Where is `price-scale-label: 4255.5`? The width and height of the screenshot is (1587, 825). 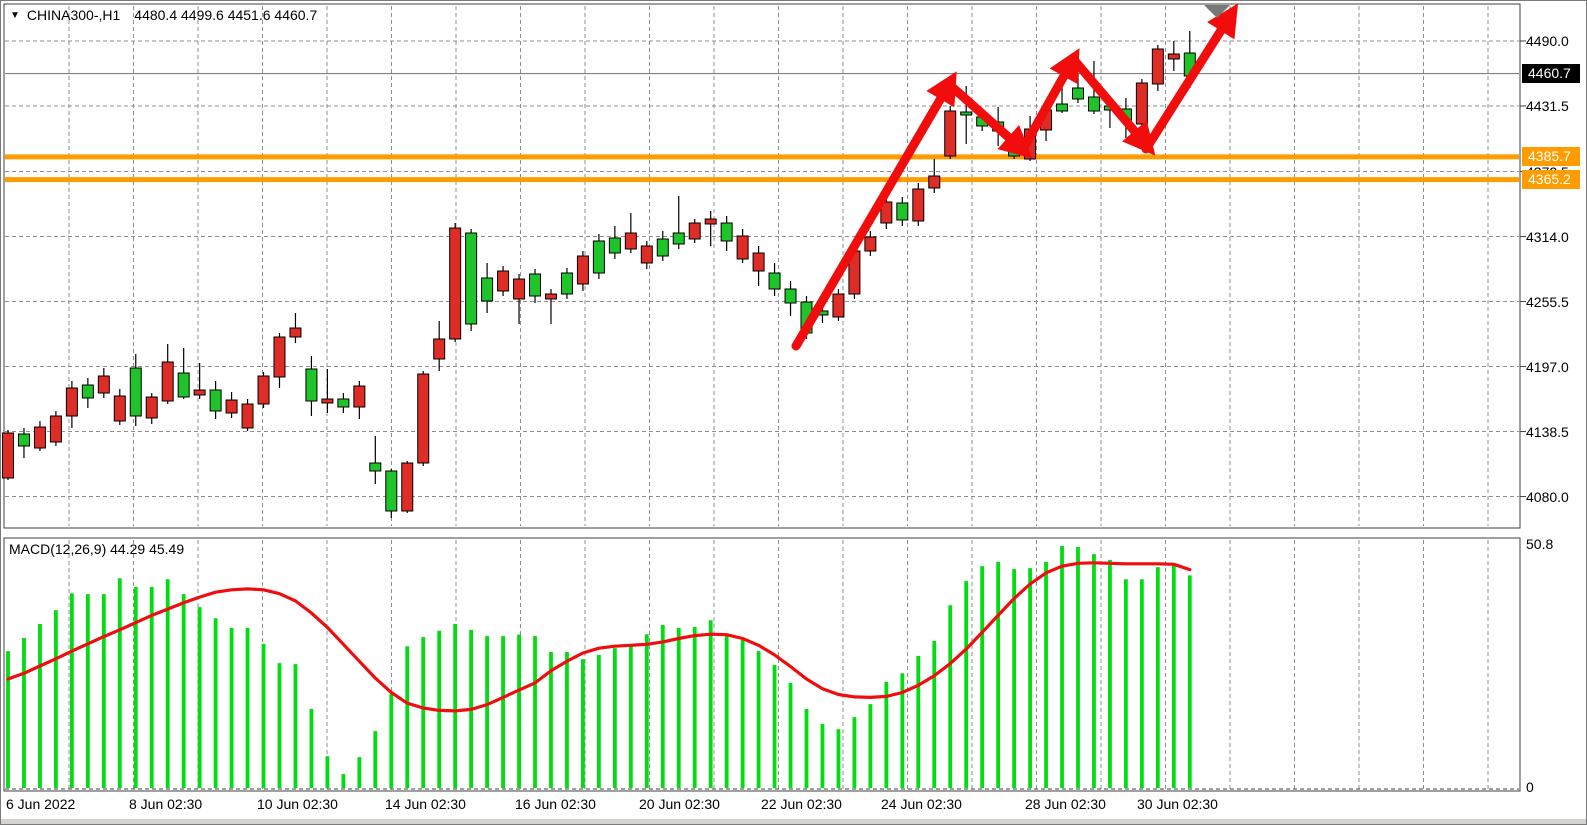 price-scale-label: 4255.5 is located at coordinates (1547, 301).